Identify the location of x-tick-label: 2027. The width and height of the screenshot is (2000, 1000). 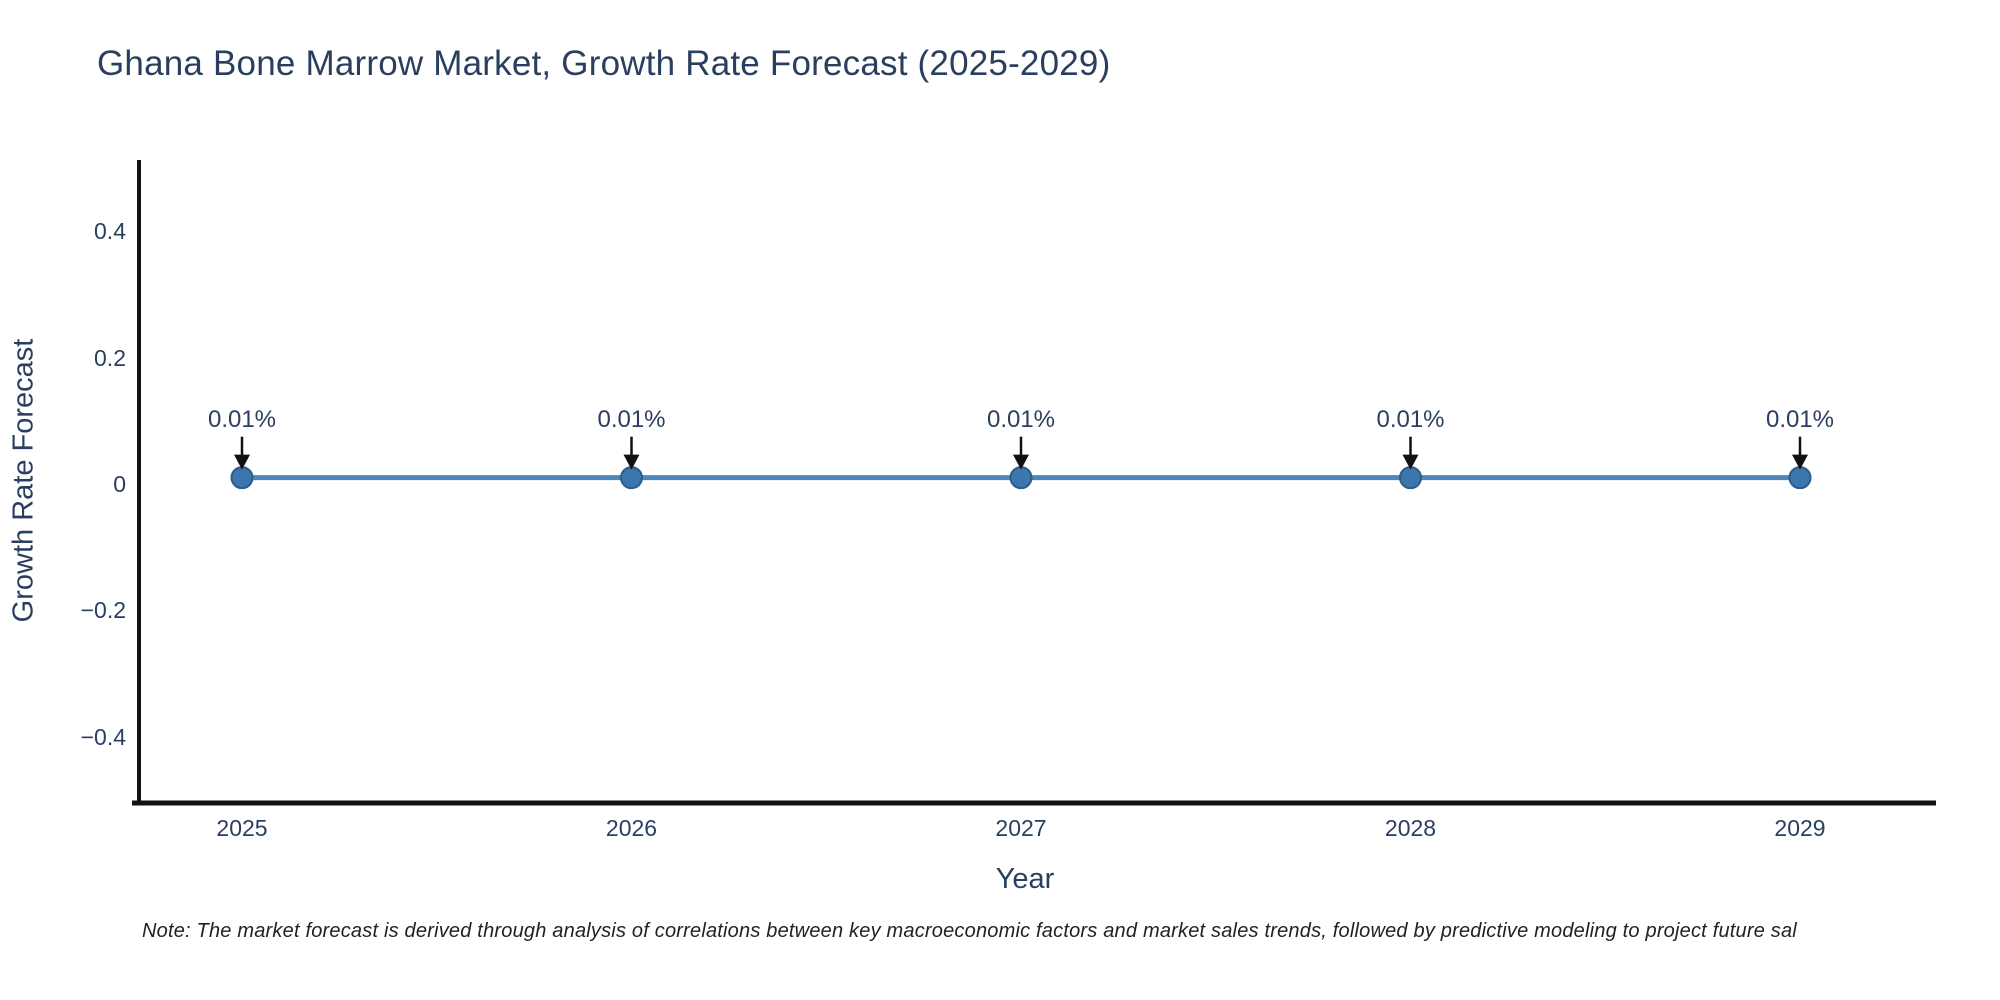
(1021, 828).